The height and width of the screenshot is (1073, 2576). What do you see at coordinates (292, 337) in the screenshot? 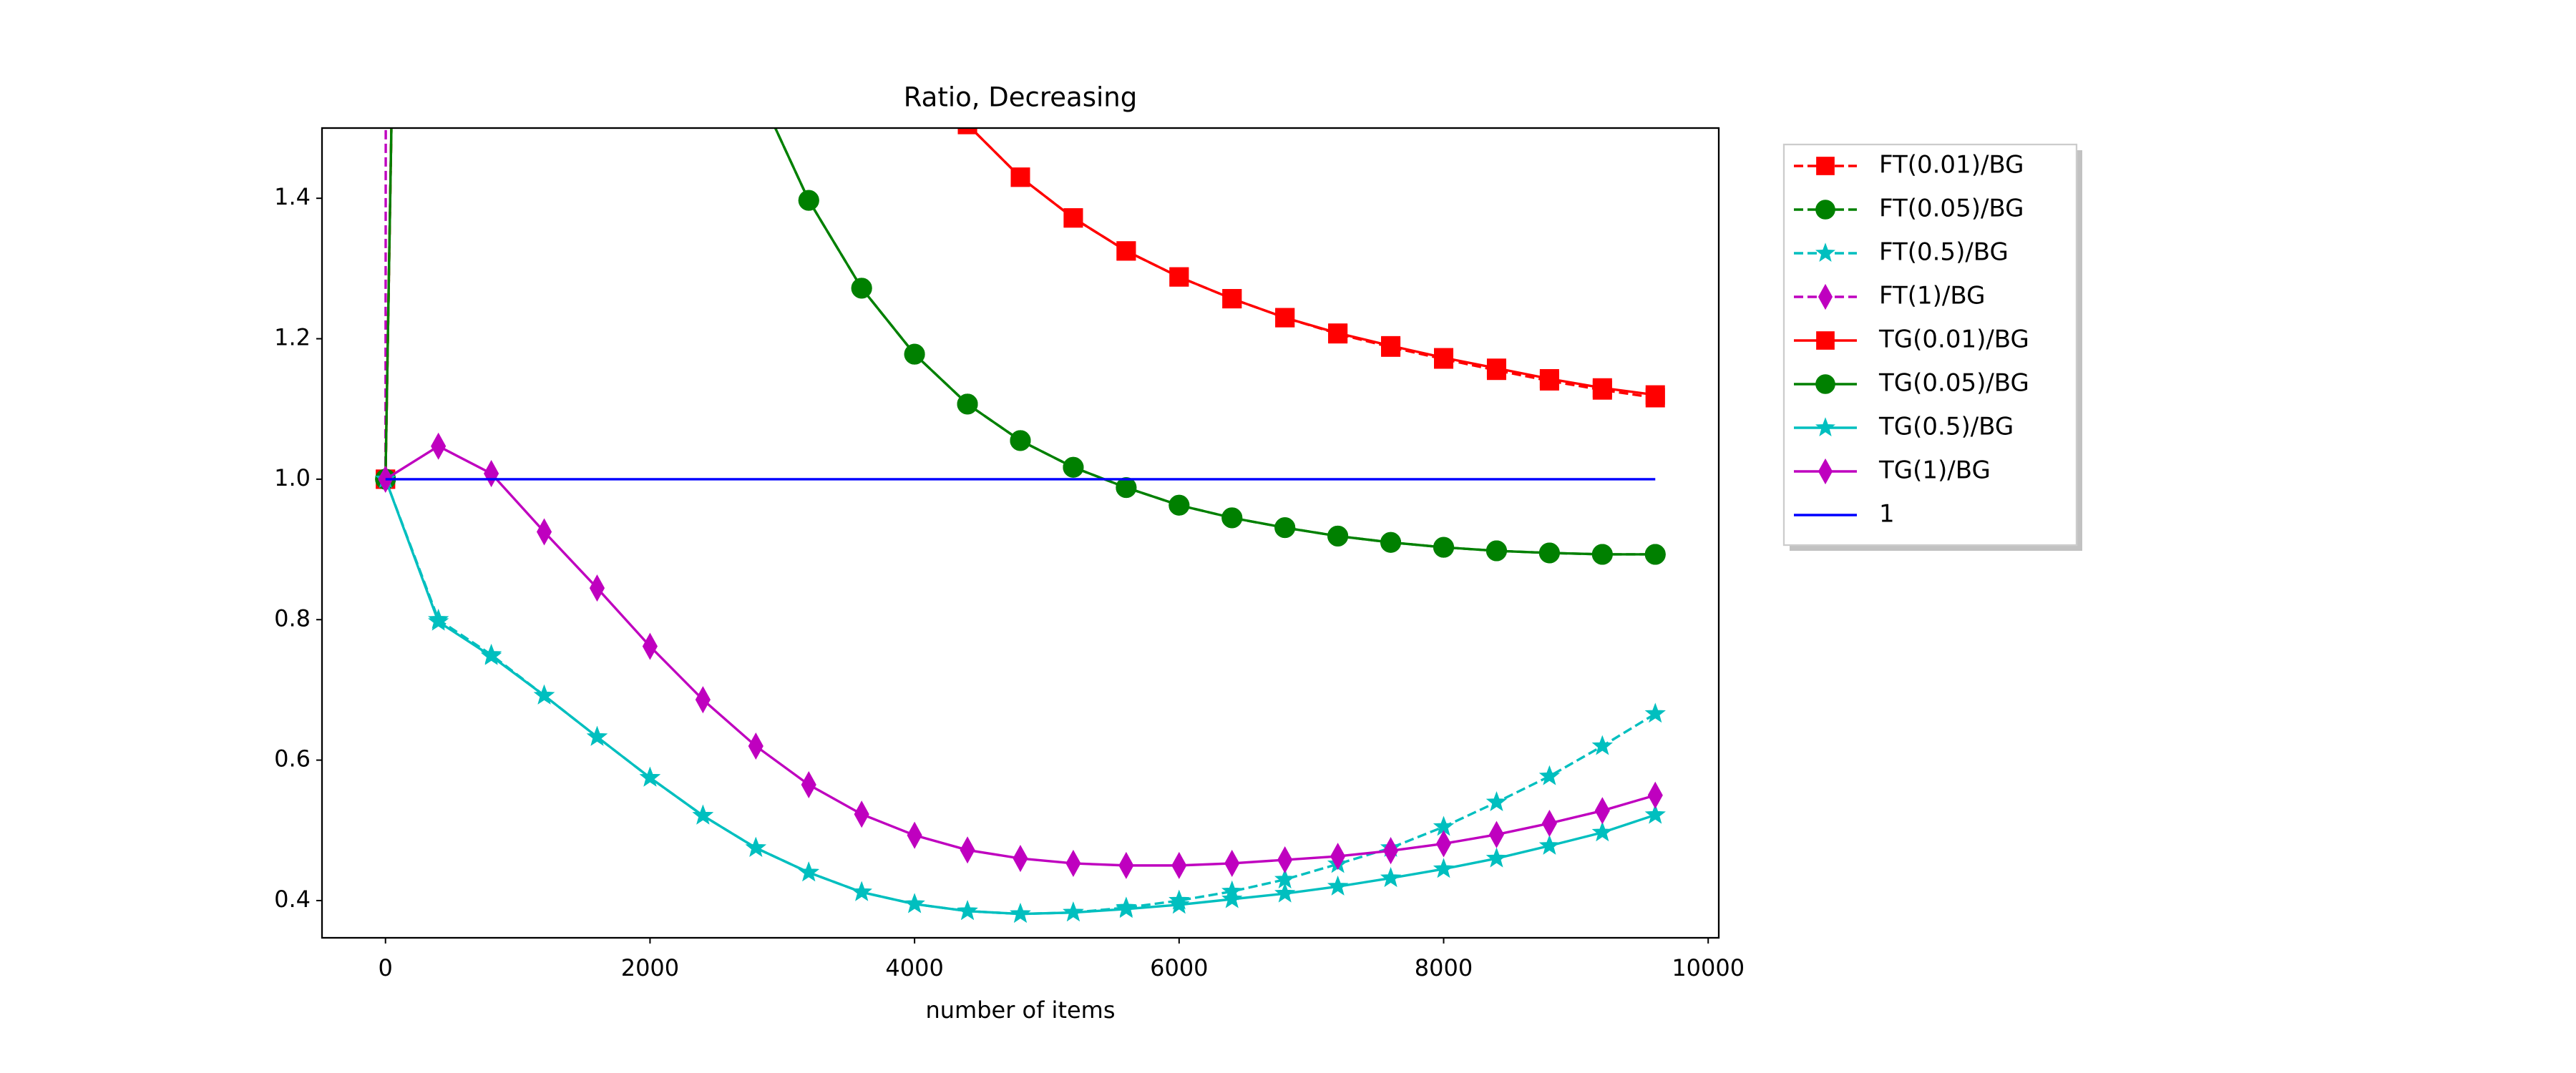
I see `y-tick-label: 1.2` at bounding box center [292, 337].